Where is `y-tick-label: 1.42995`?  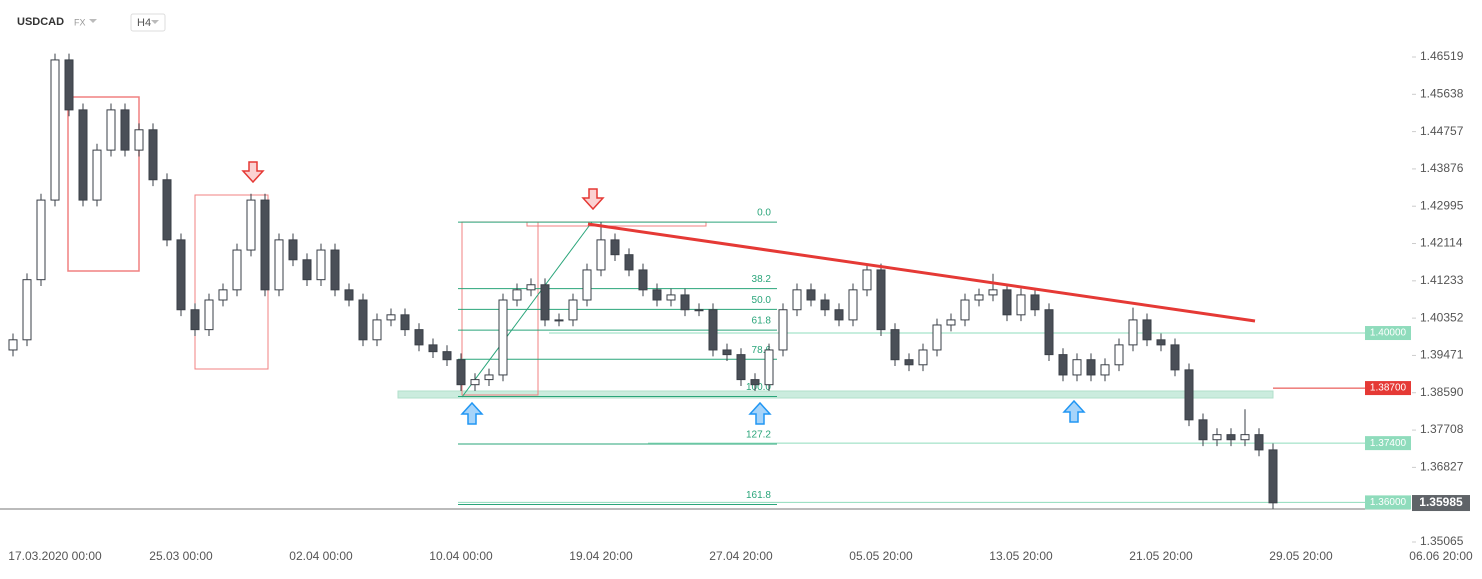 y-tick-label: 1.42995 is located at coordinates (1442, 205).